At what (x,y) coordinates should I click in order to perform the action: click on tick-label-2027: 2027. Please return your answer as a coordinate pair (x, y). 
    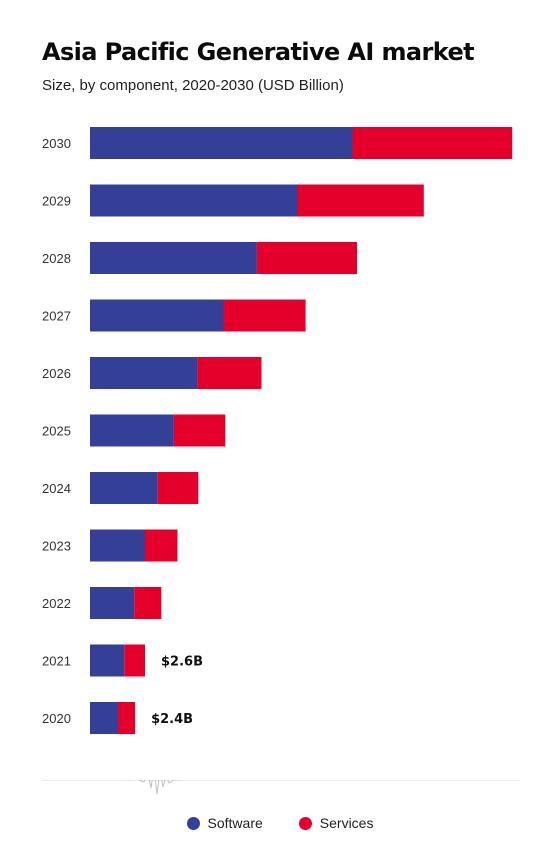
    Looking at the image, I should click on (56, 316).